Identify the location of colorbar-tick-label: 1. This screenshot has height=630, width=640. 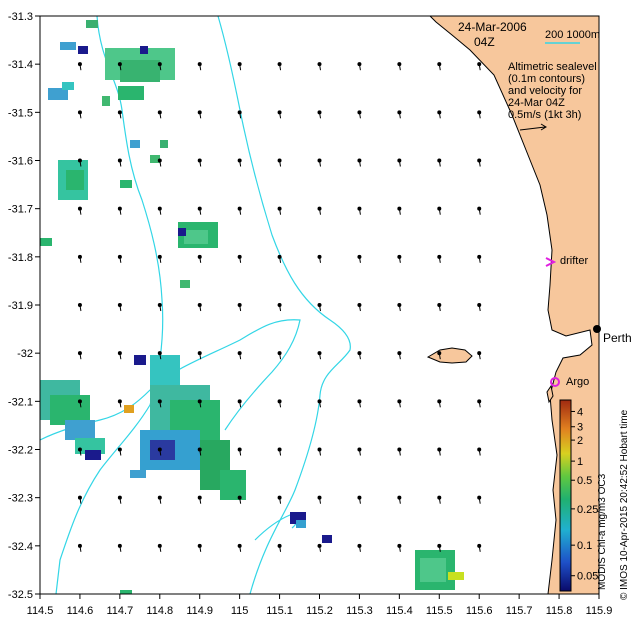
(580, 462).